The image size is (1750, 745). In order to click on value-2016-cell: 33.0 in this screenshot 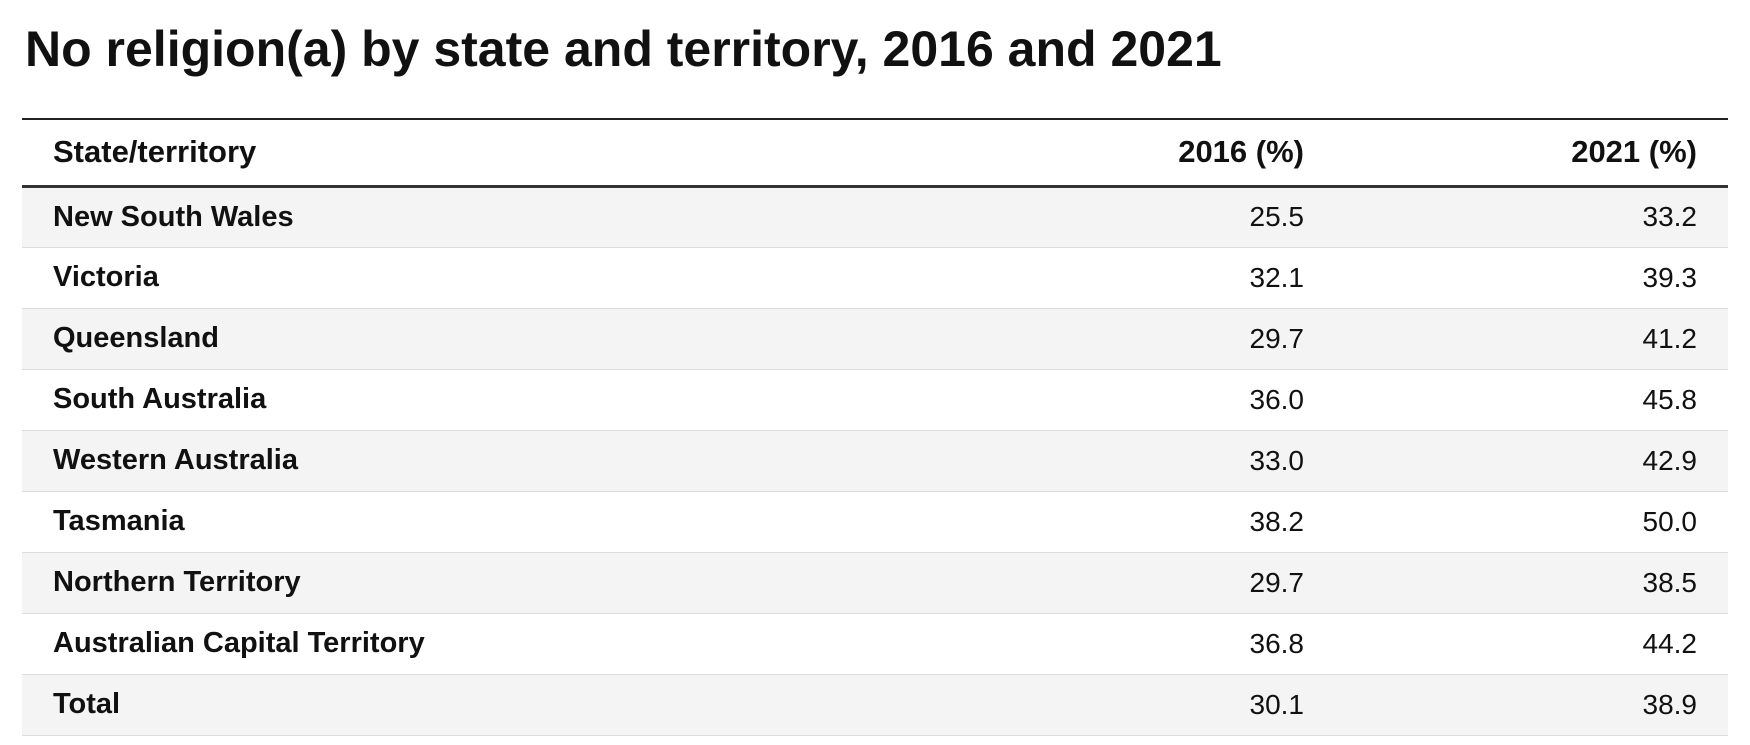, I will do `click(1171, 461)`.